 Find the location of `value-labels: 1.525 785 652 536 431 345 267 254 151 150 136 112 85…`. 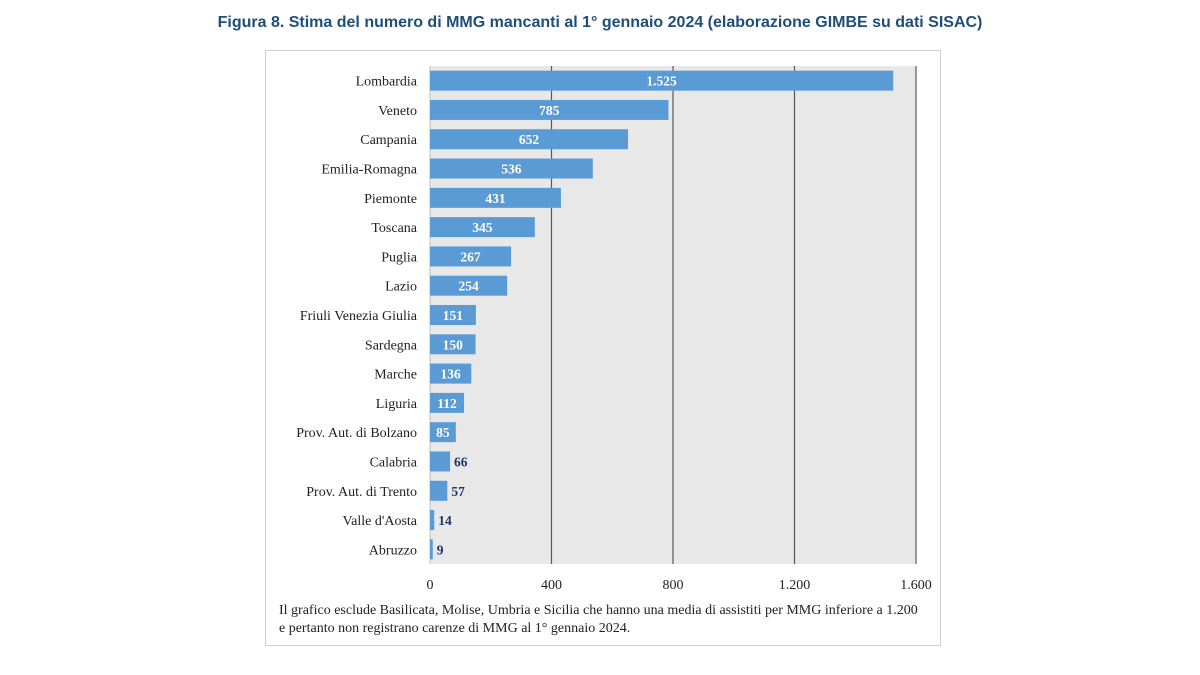

value-labels: 1.525 785 652 536 431 345 267 254 151 150 136 112 85… is located at coordinates (556, 316).